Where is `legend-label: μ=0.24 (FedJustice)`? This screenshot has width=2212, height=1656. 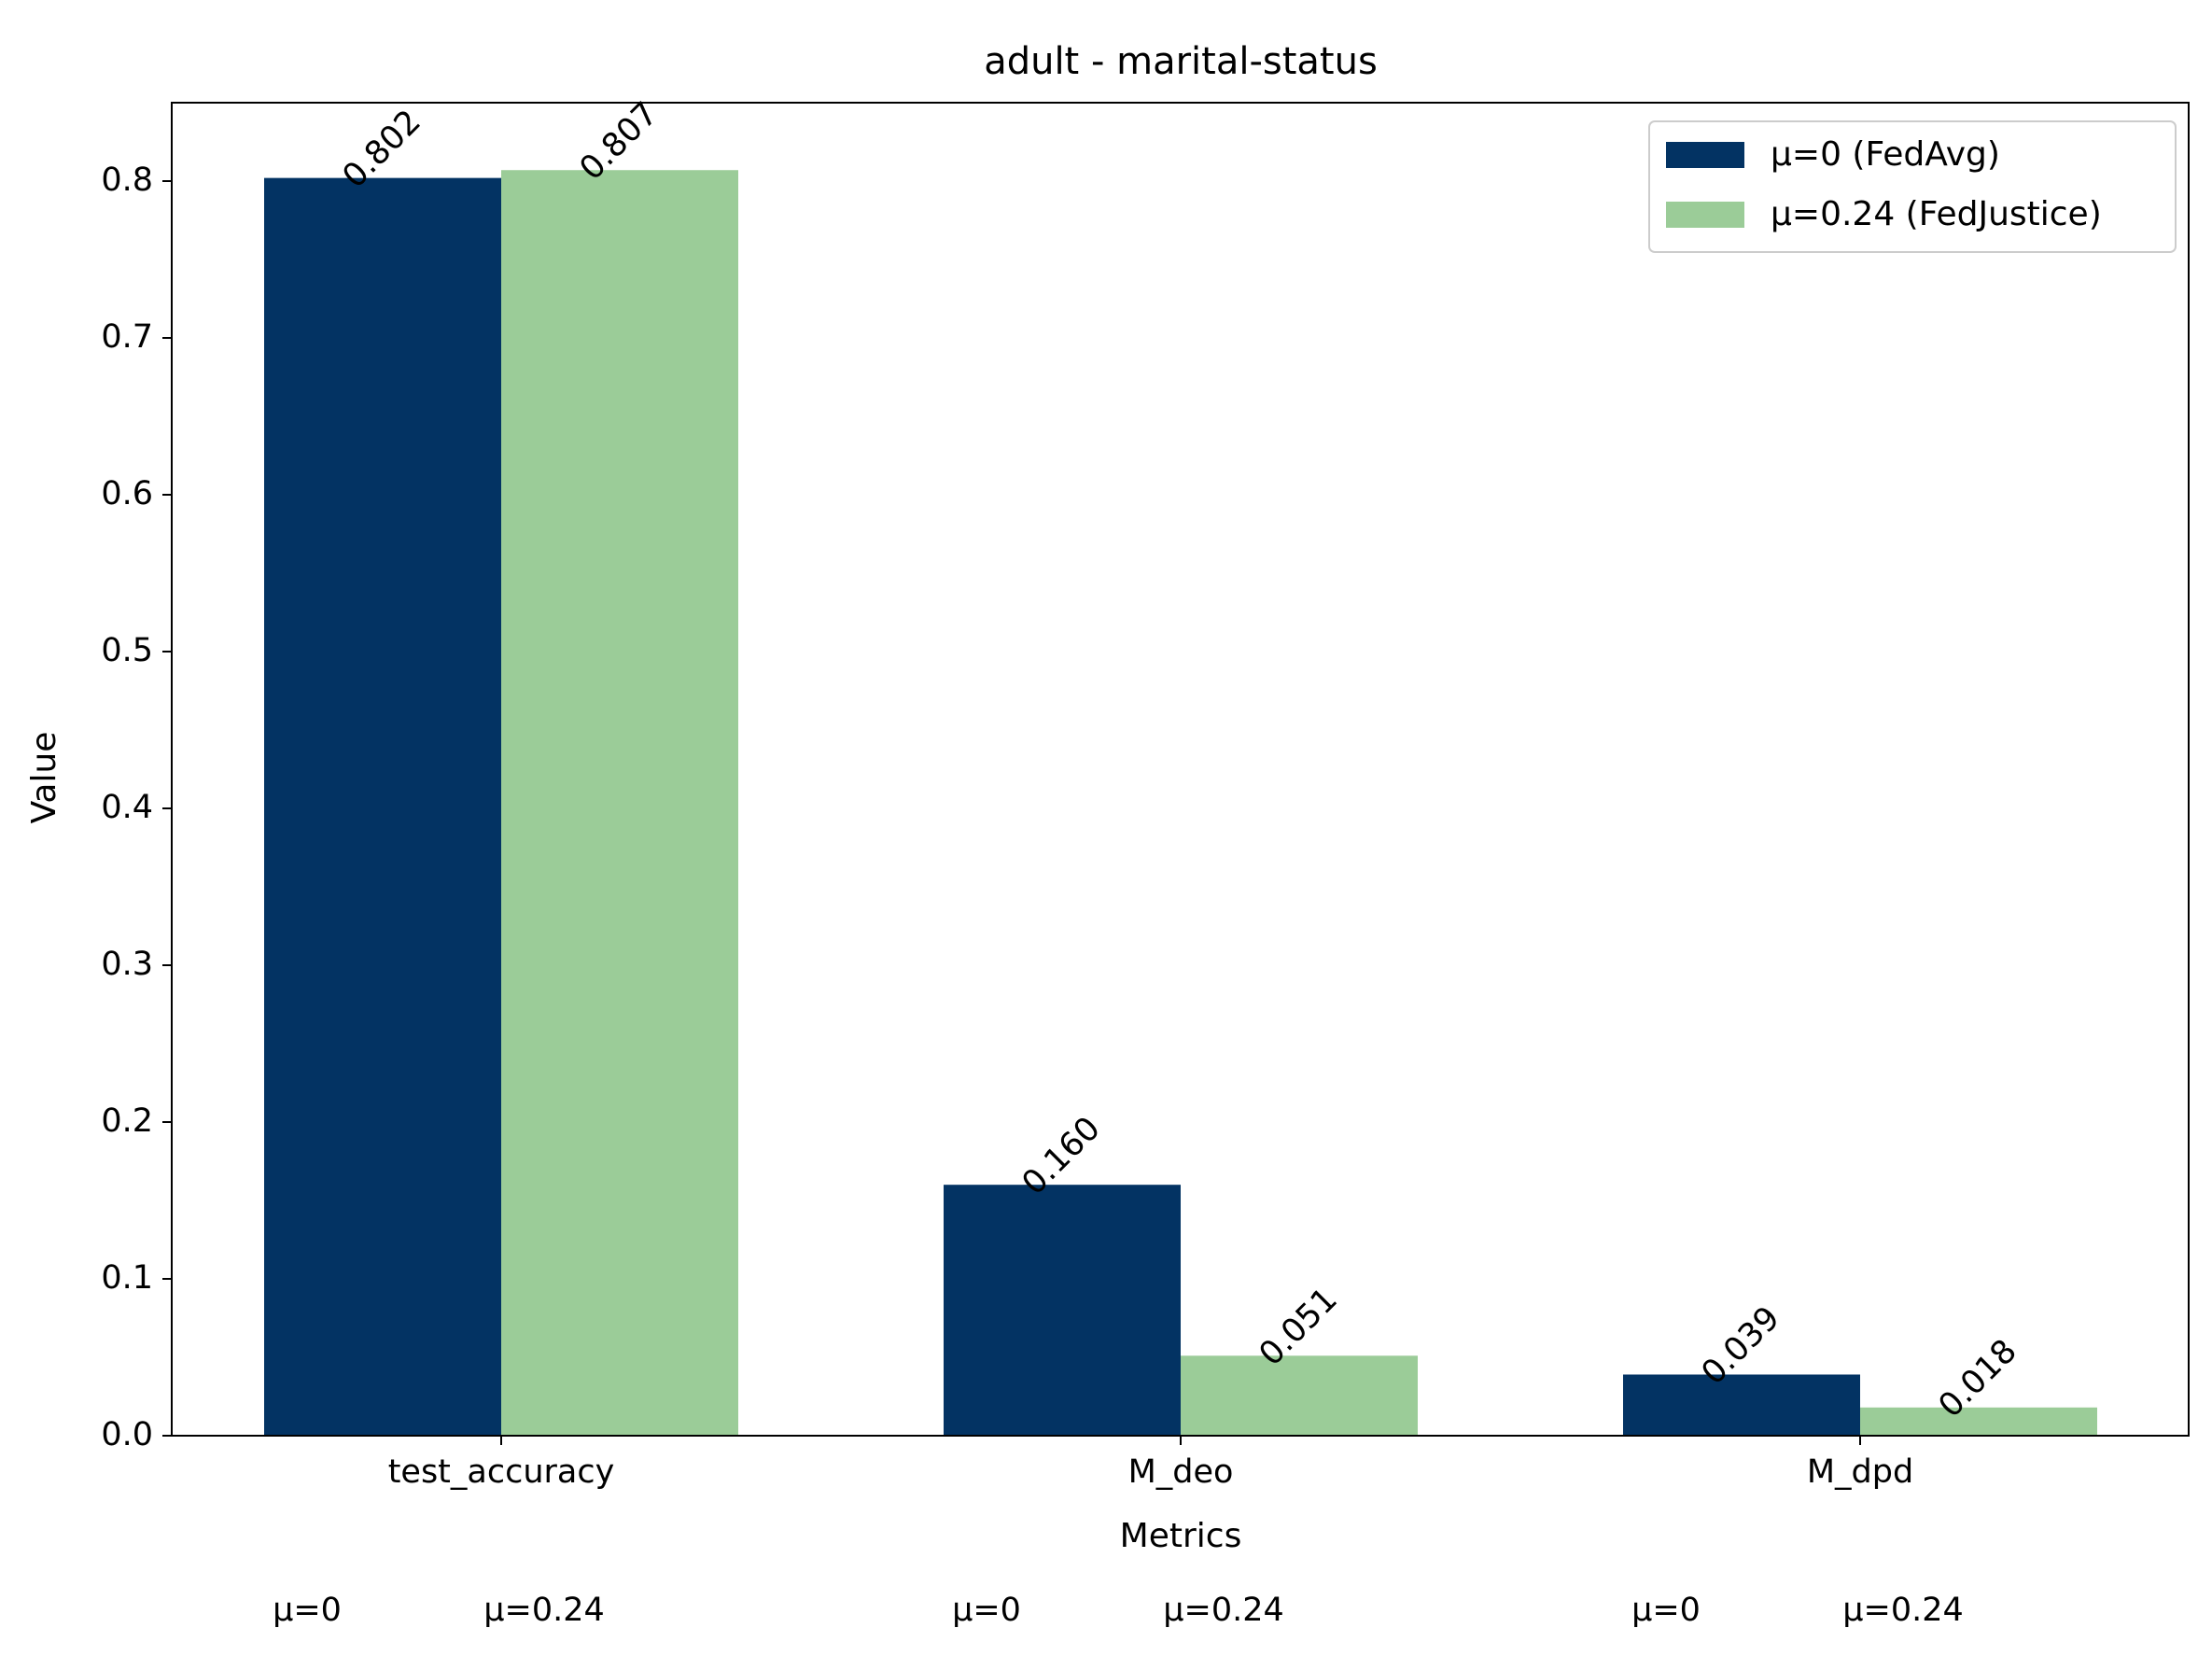
legend-label: μ=0.24 (FedJustice) is located at coordinates (1936, 214).